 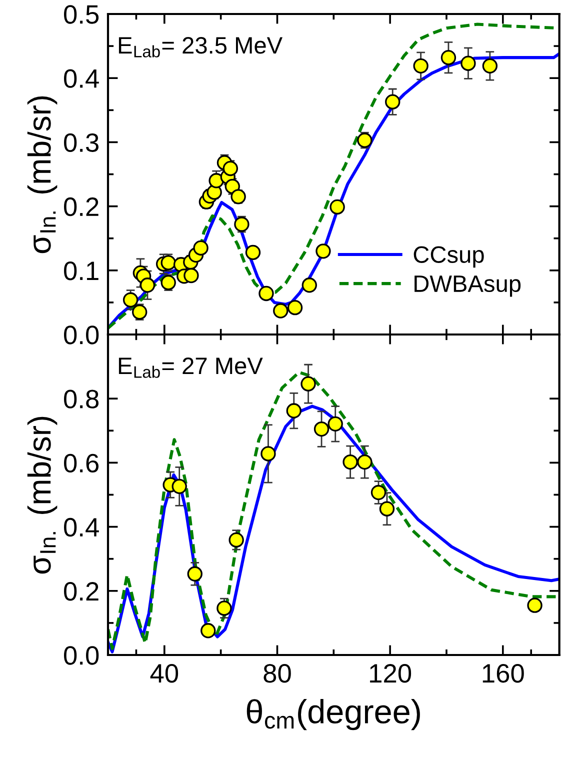 I want to click on y-tick-label: 0.8, so click(x=81, y=399).